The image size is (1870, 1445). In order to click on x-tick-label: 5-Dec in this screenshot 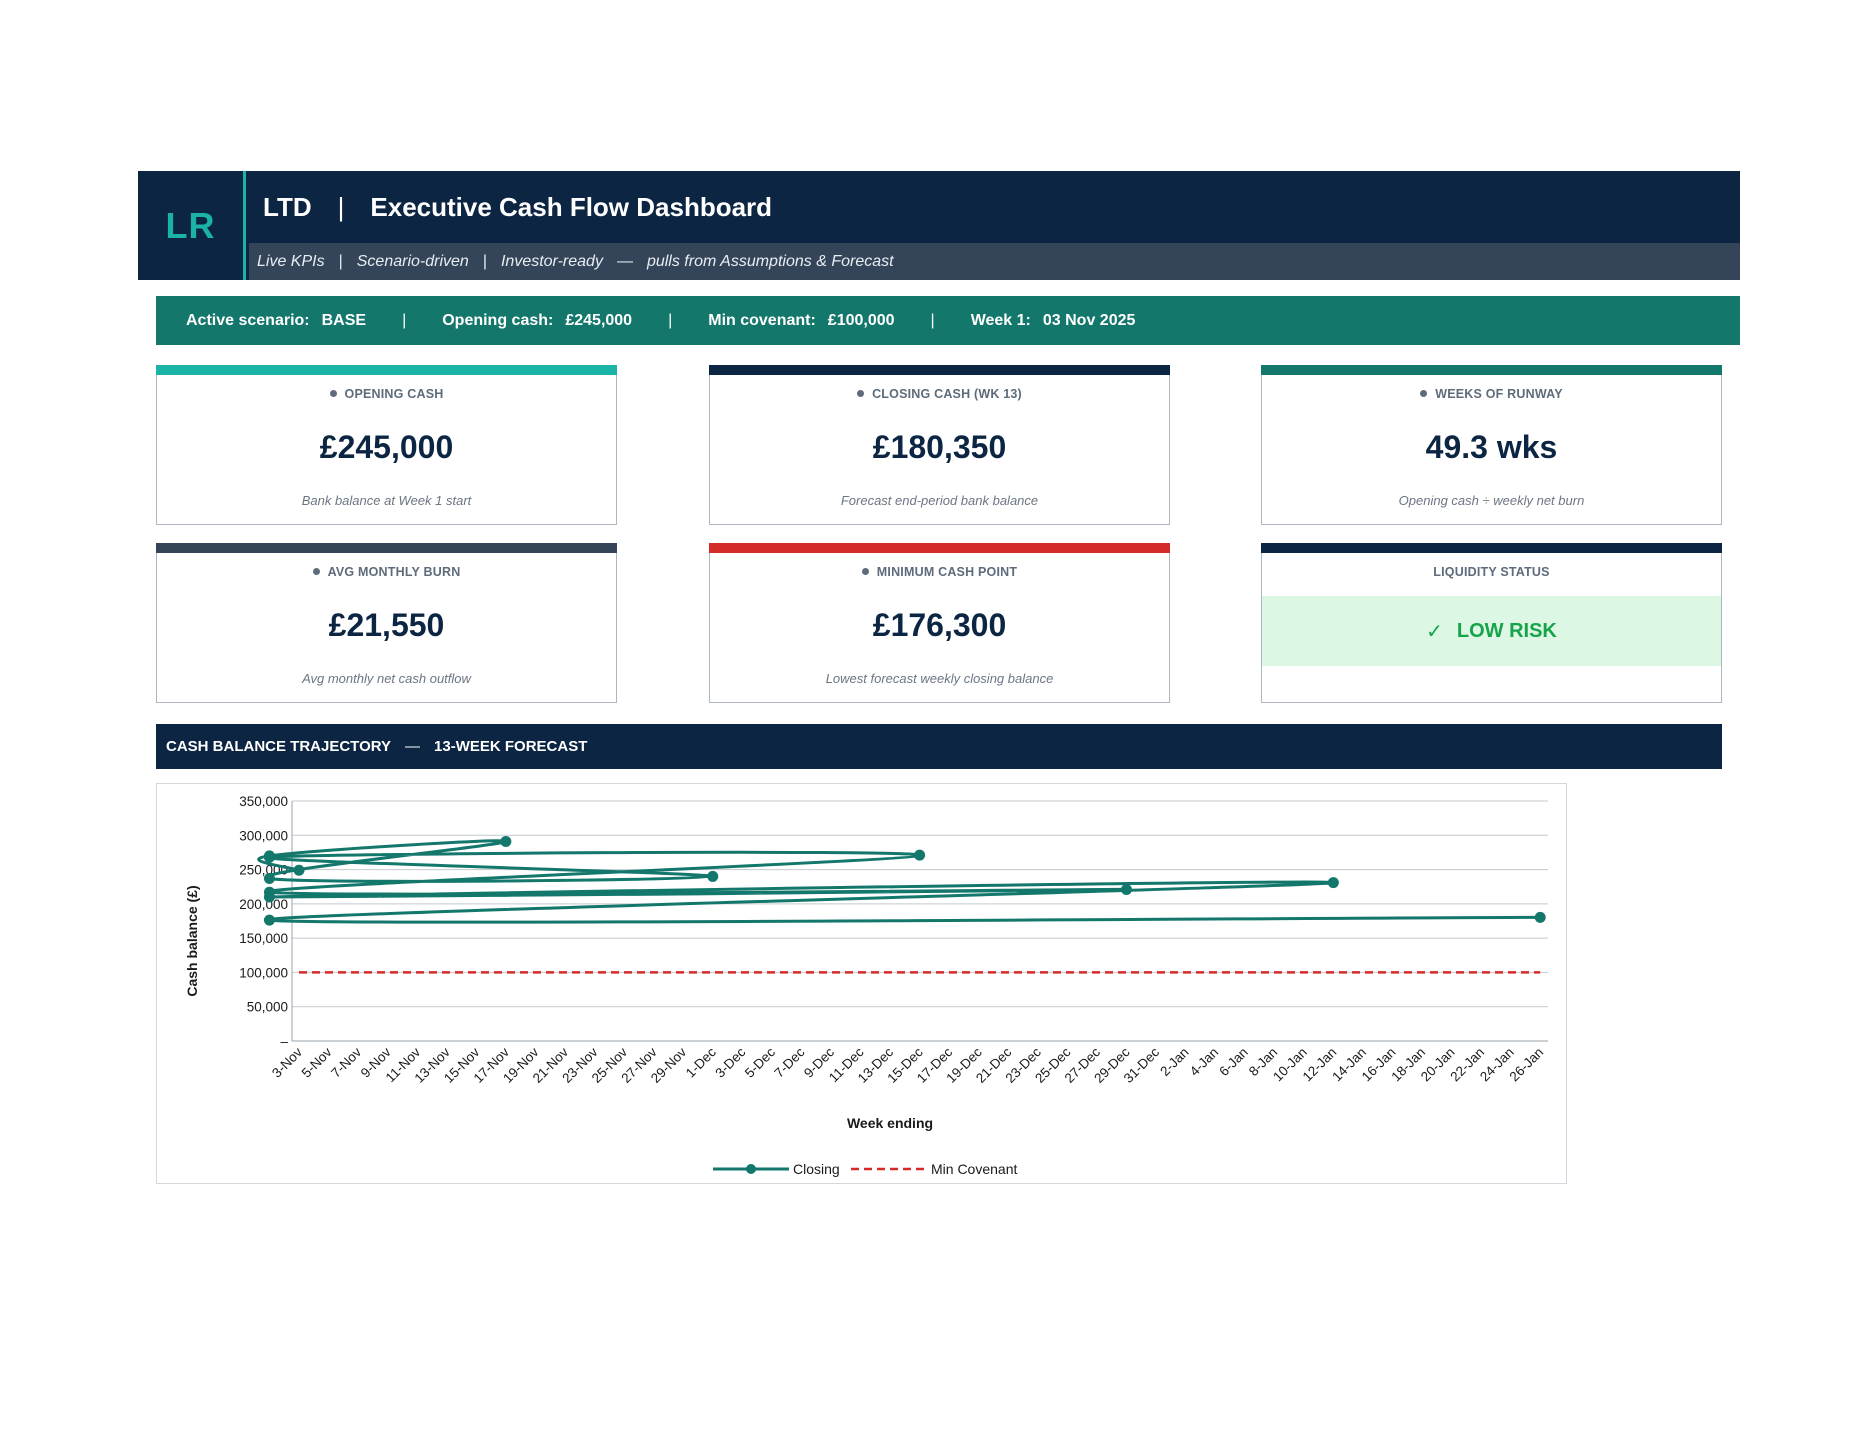, I will do `click(760, 1062)`.